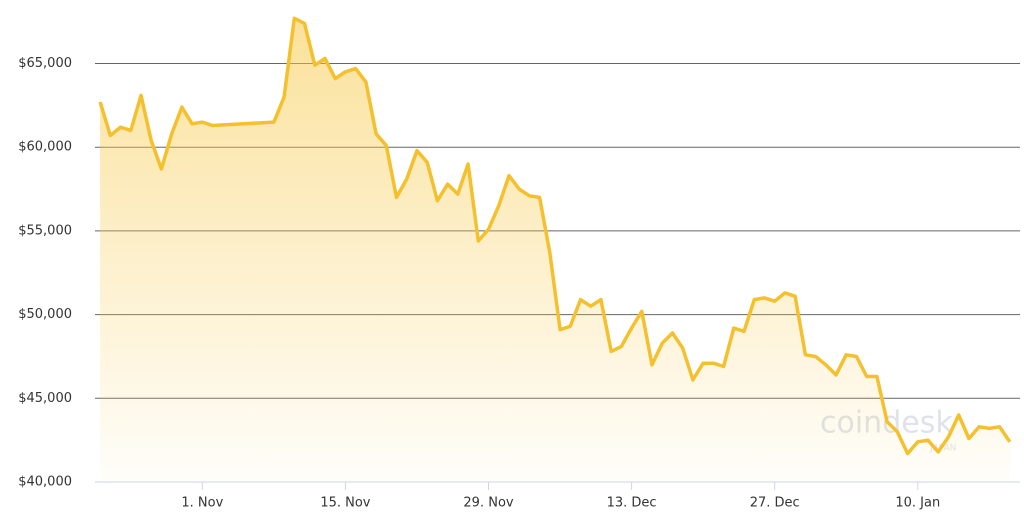 The image size is (1024, 529). What do you see at coordinates (45, 230) in the screenshot?
I see `y-tick-label: $55,000` at bounding box center [45, 230].